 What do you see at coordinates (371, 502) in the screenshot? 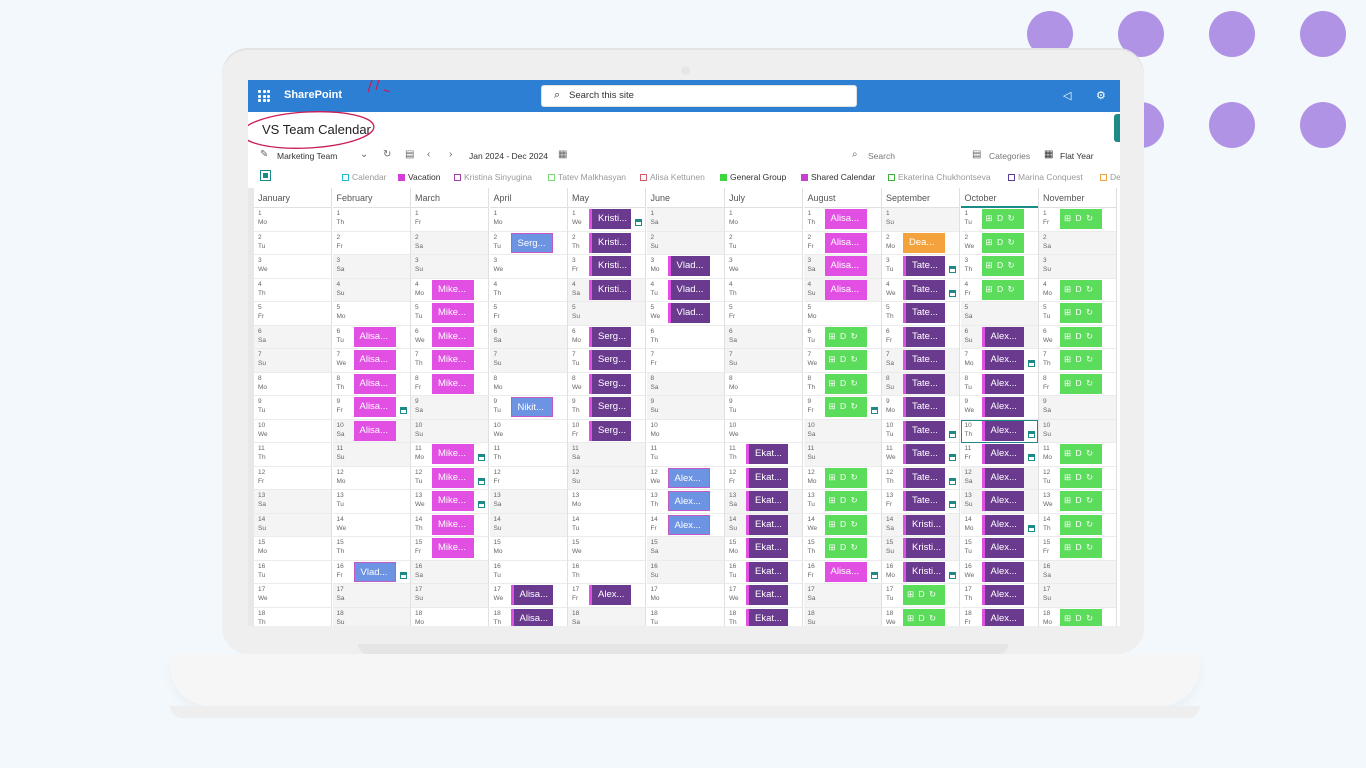
I see `day-cell: 13 Tu` at bounding box center [371, 502].